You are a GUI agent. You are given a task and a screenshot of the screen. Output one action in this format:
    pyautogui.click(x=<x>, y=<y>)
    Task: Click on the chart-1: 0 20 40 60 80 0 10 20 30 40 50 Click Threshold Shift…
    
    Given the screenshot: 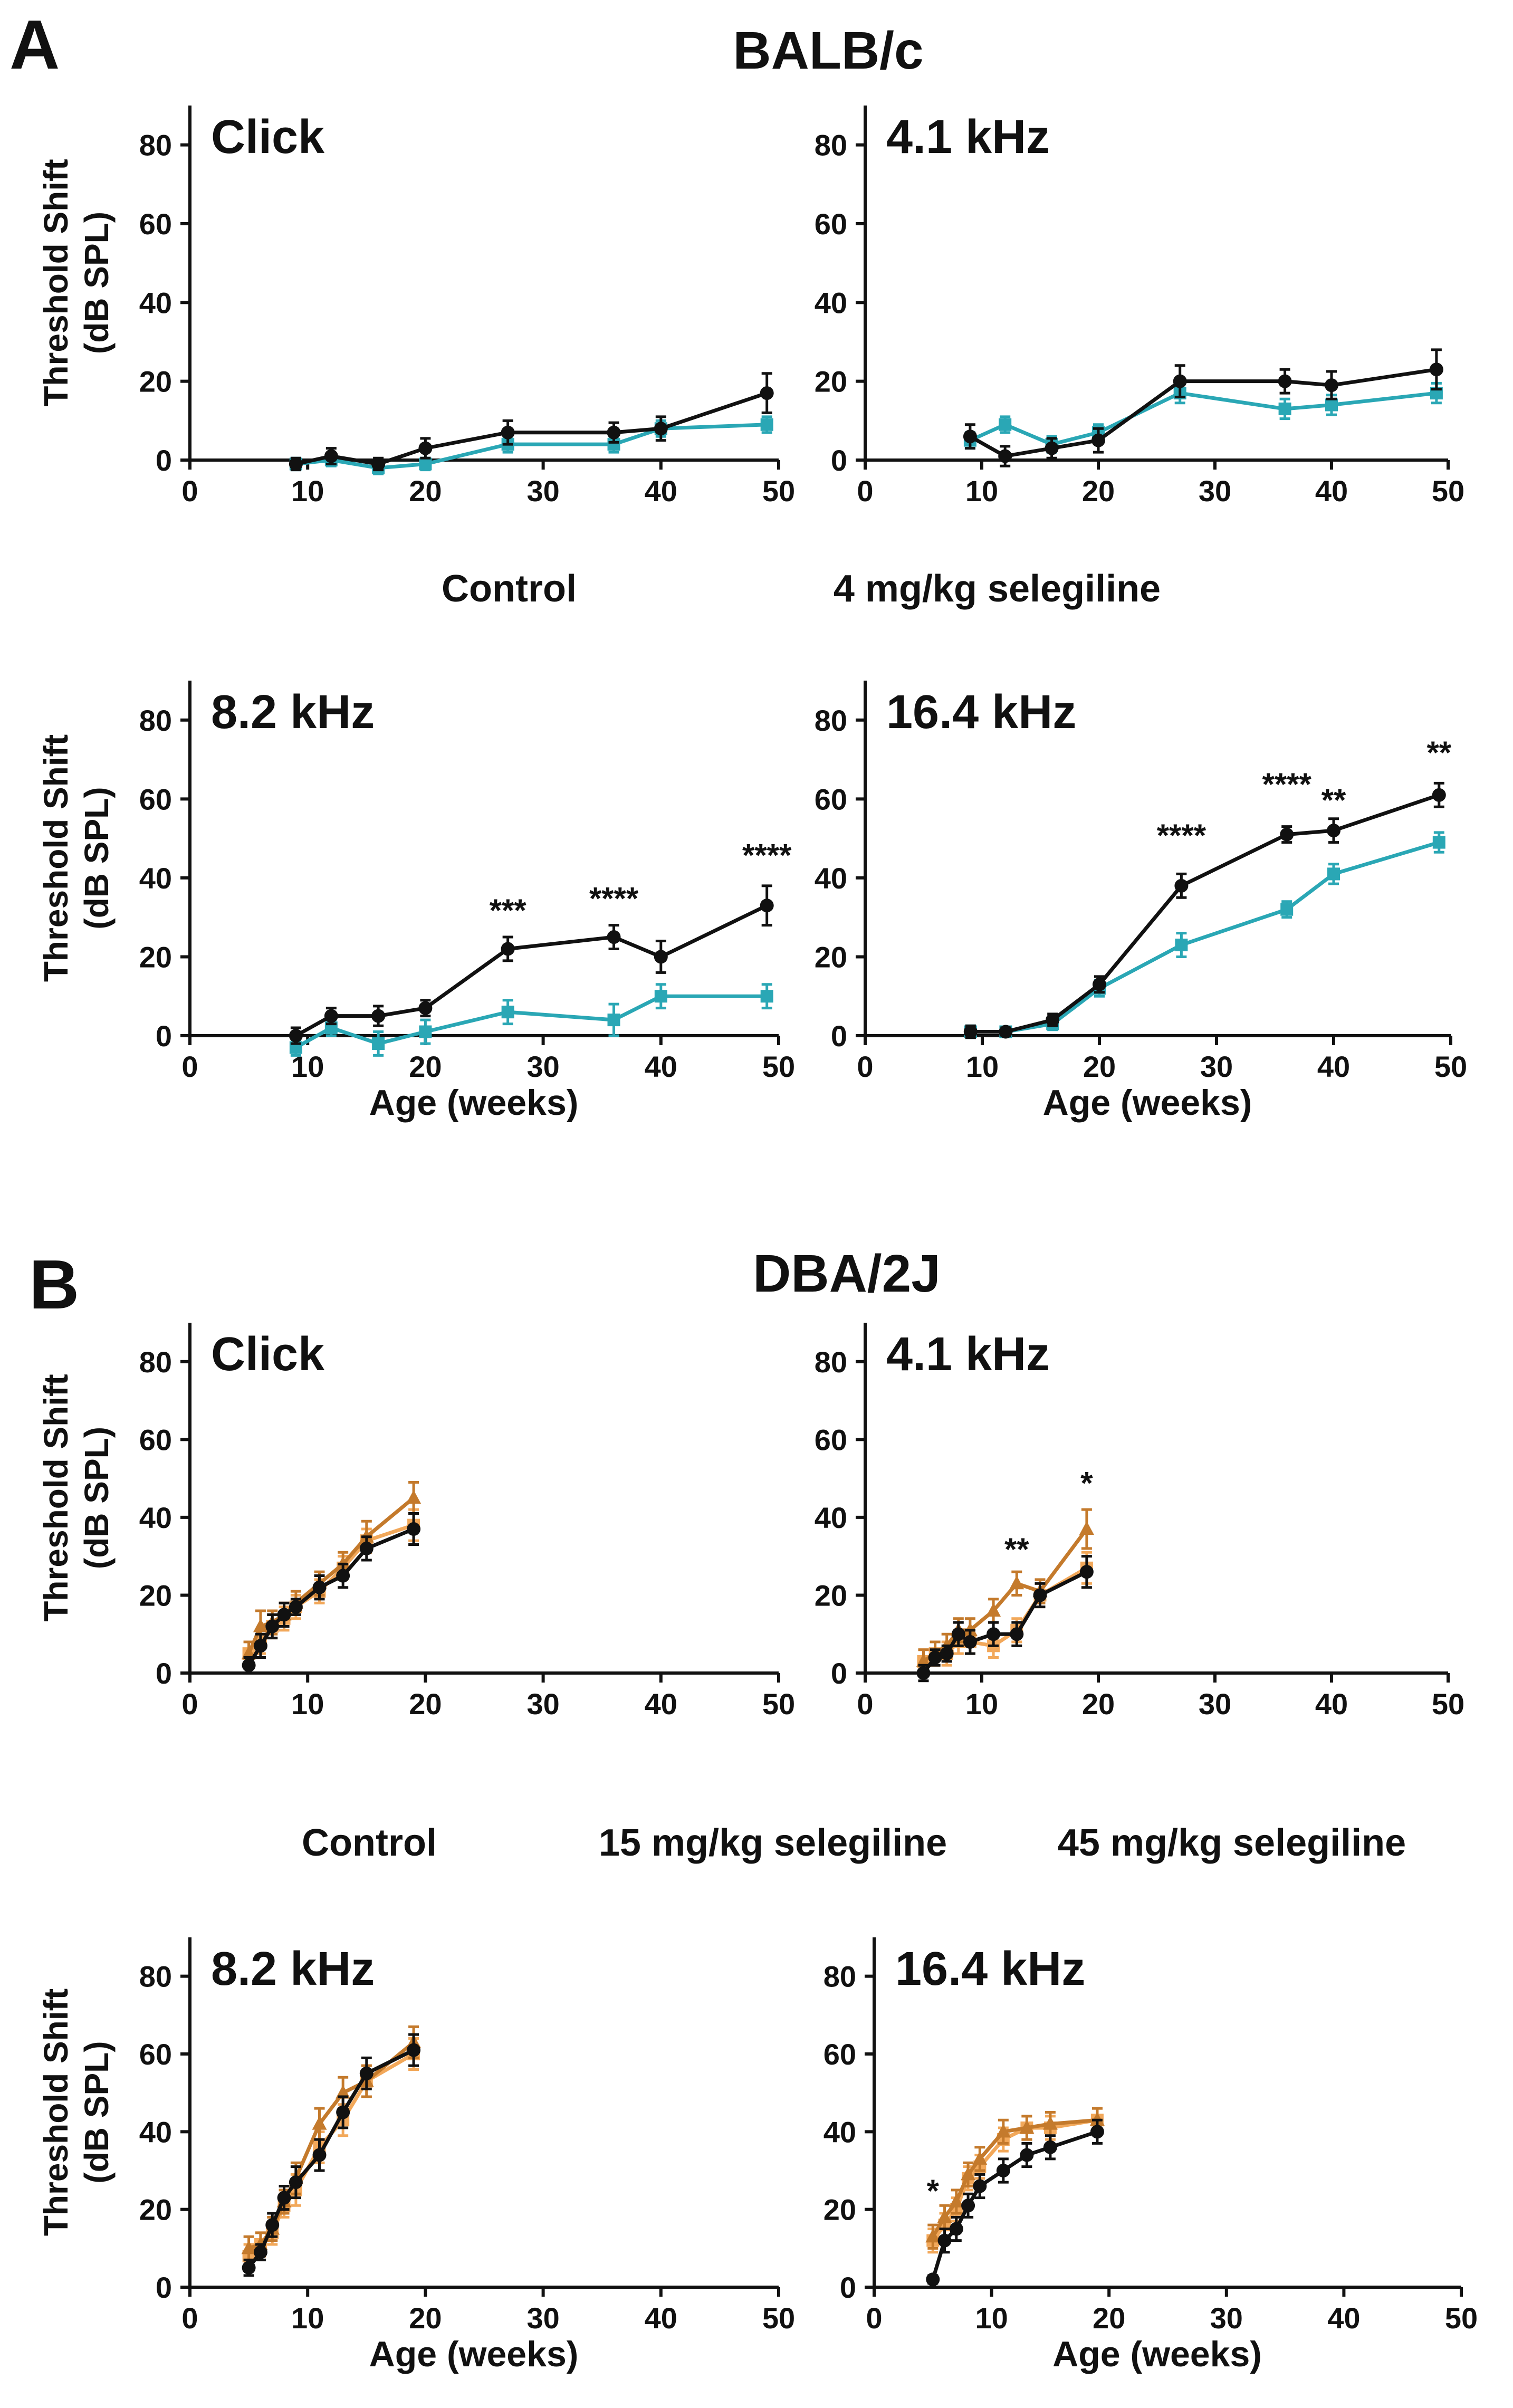 What is the action you would take?
    pyautogui.click(x=416, y=307)
    